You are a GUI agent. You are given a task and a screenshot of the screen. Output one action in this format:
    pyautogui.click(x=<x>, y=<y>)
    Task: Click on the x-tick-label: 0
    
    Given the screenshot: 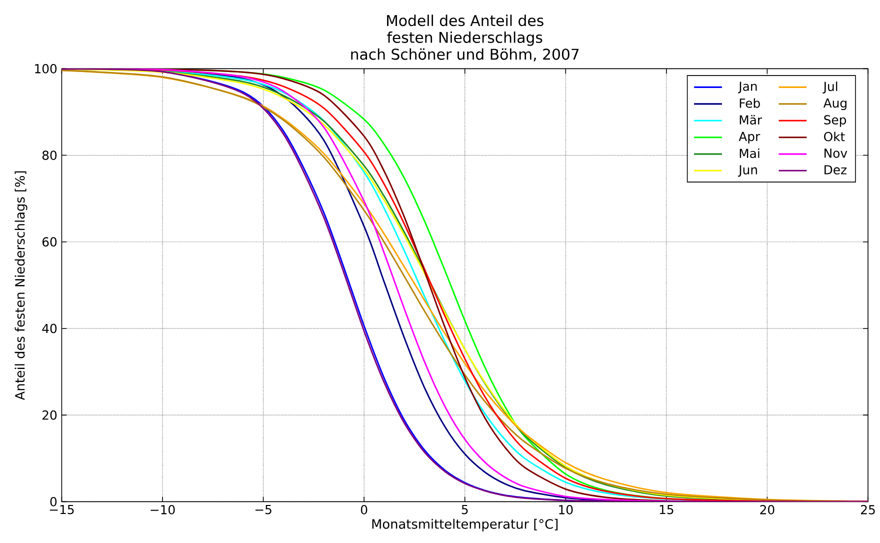 What is the action you would take?
    pyautogui.click(x=364, y=509)
    